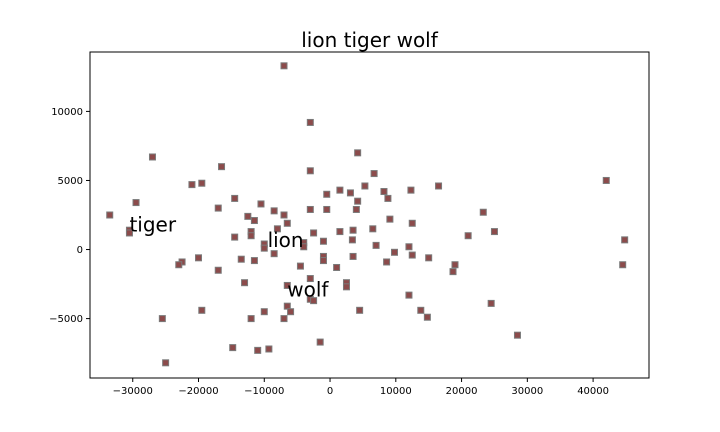  I want to click on chart-title: lion tiger wolf, so click(370, 40).